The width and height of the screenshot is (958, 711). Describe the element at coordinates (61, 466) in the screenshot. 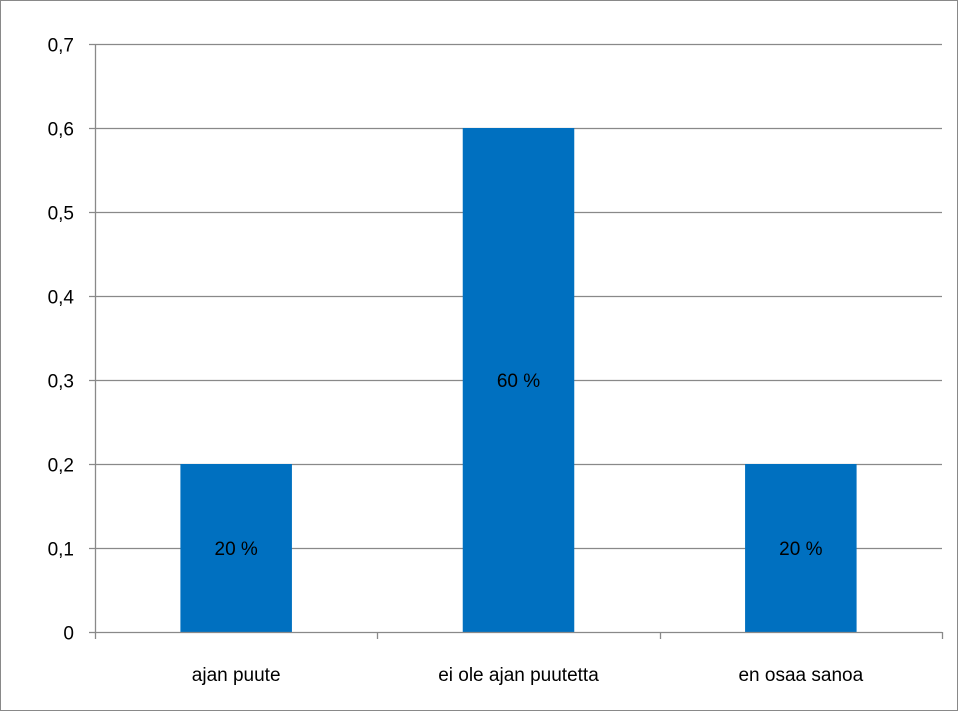

I see `y-tick-label: 0,2` at that location.